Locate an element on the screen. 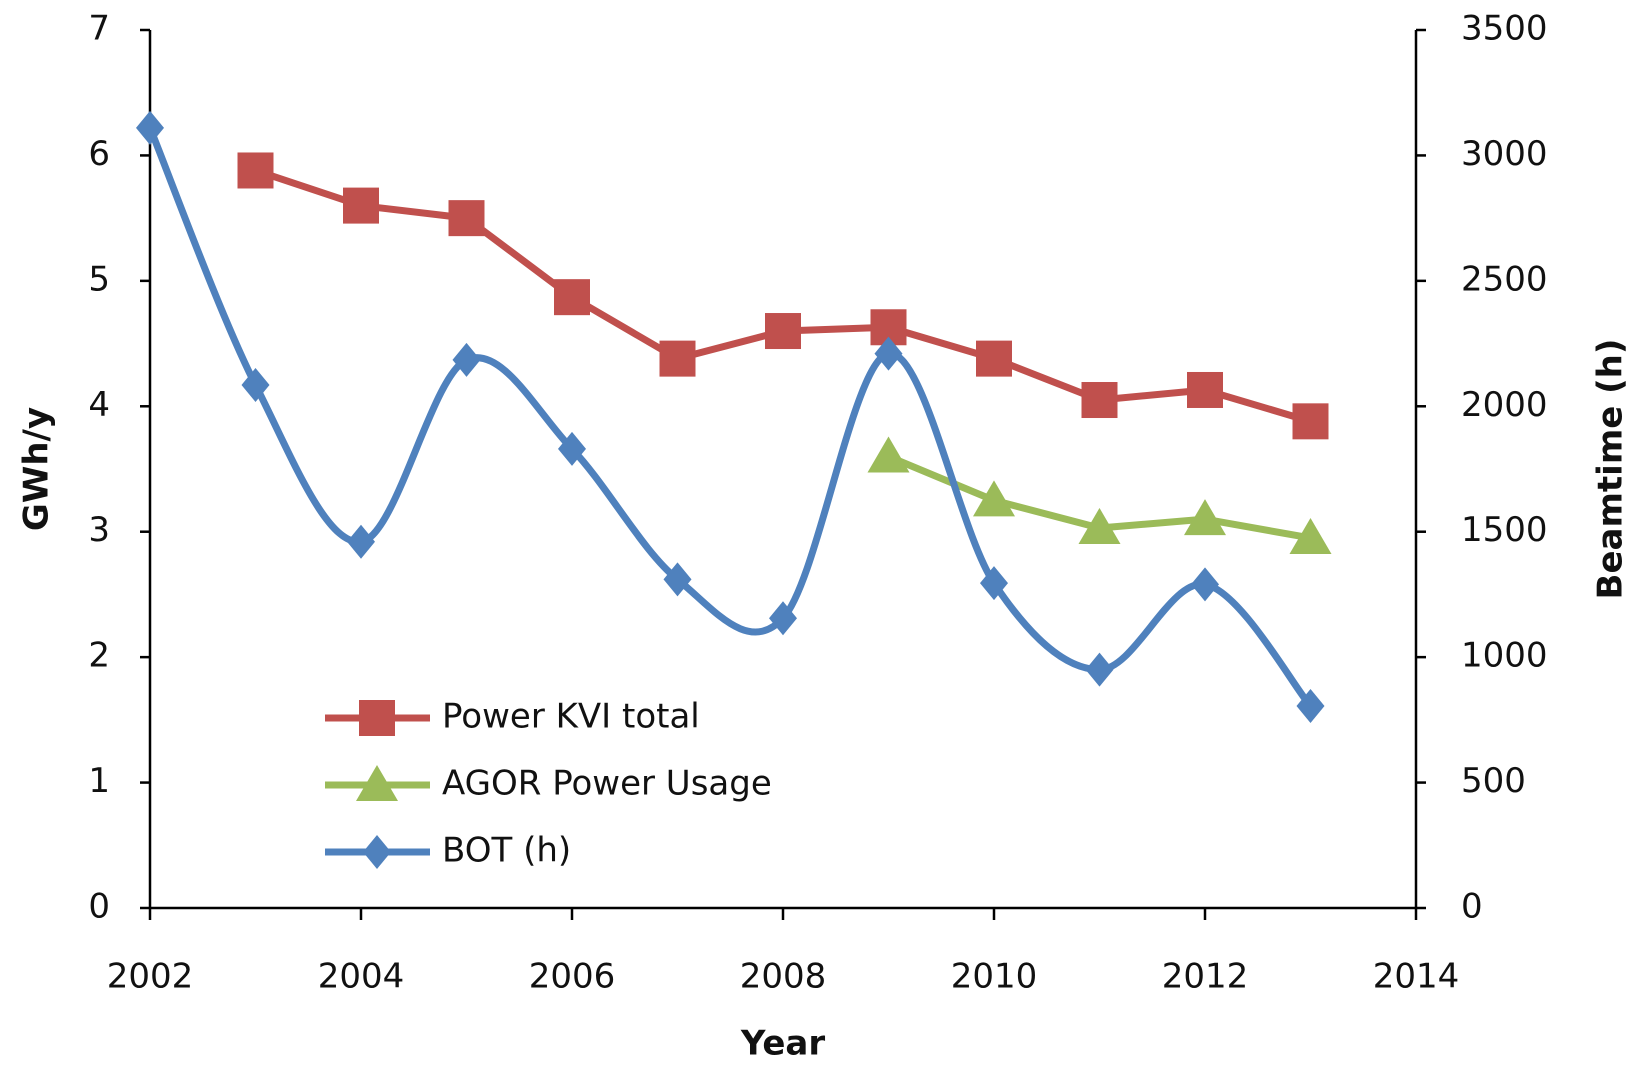 This screenshot has width=1642, height=1065. y2-tick-label: 2000 is located at coordinates (1504, 405).